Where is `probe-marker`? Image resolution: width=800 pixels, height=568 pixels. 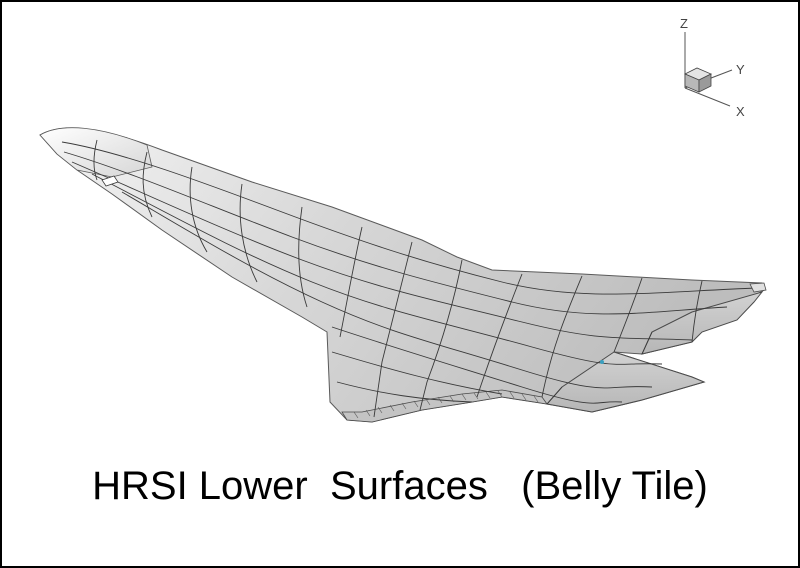 probe-marker is located at coordinates (602, 362).